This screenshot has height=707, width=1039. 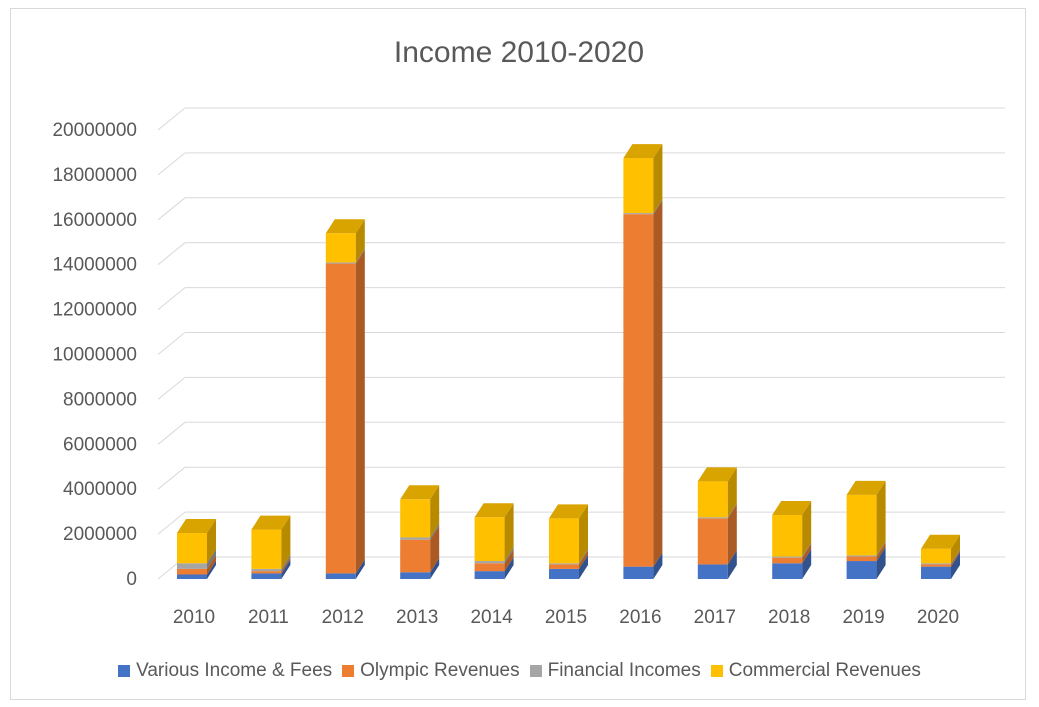 I want to click on legend-item: Commercial Revenues, so click(x=815, y=671).